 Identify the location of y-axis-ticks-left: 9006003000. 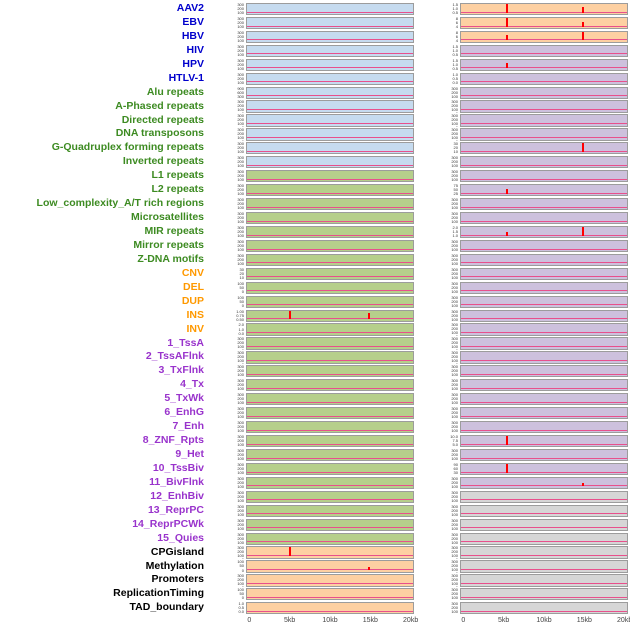
(227, 93).